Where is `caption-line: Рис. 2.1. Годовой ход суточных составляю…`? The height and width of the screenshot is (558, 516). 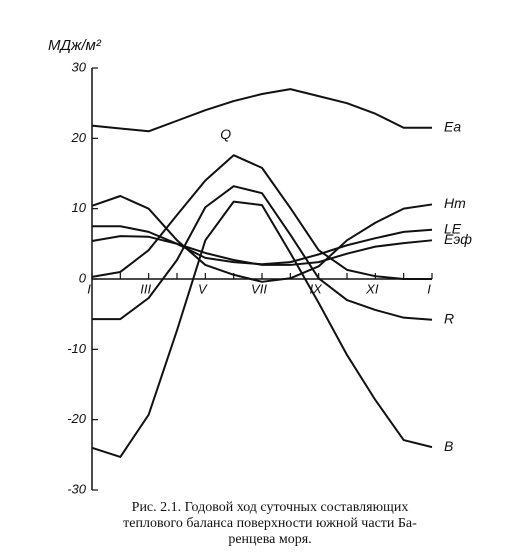
caption-line: Рис. 2.1. Годовой ход суточных составляю… is located at coordinates (270, 507).